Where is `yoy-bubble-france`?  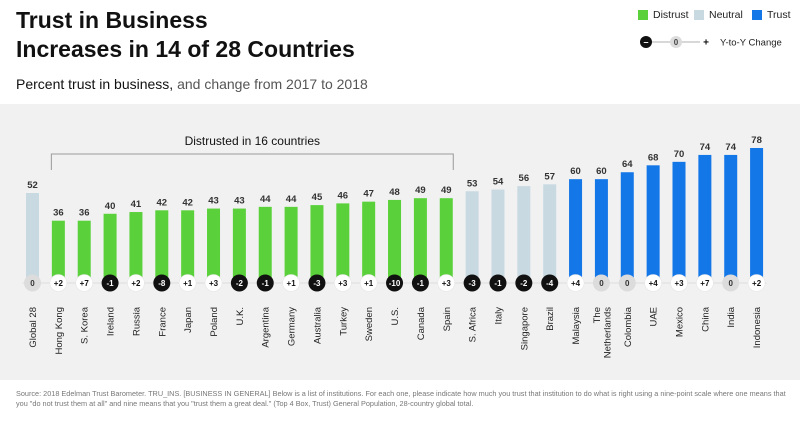
yoy-bubble-france is located at coordinates (162, 283).